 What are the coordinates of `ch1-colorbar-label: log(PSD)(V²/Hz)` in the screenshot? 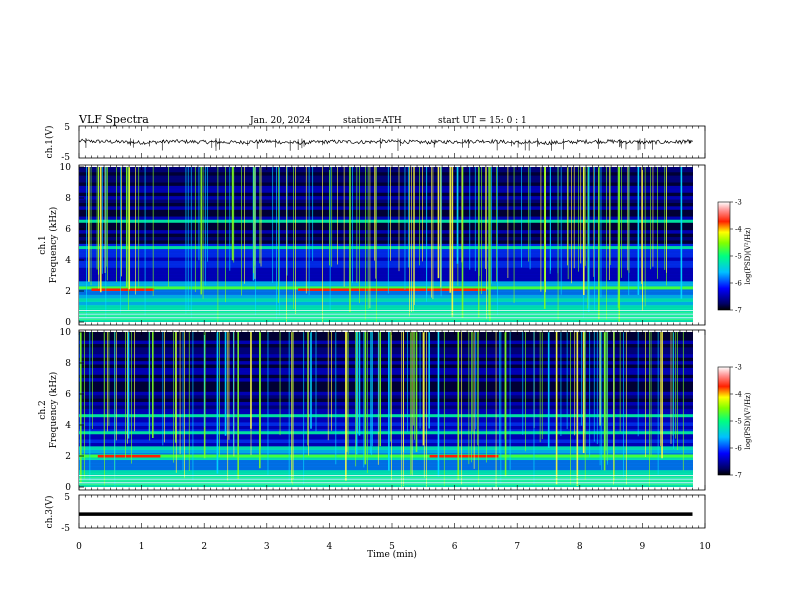 It's located at (748, 255).